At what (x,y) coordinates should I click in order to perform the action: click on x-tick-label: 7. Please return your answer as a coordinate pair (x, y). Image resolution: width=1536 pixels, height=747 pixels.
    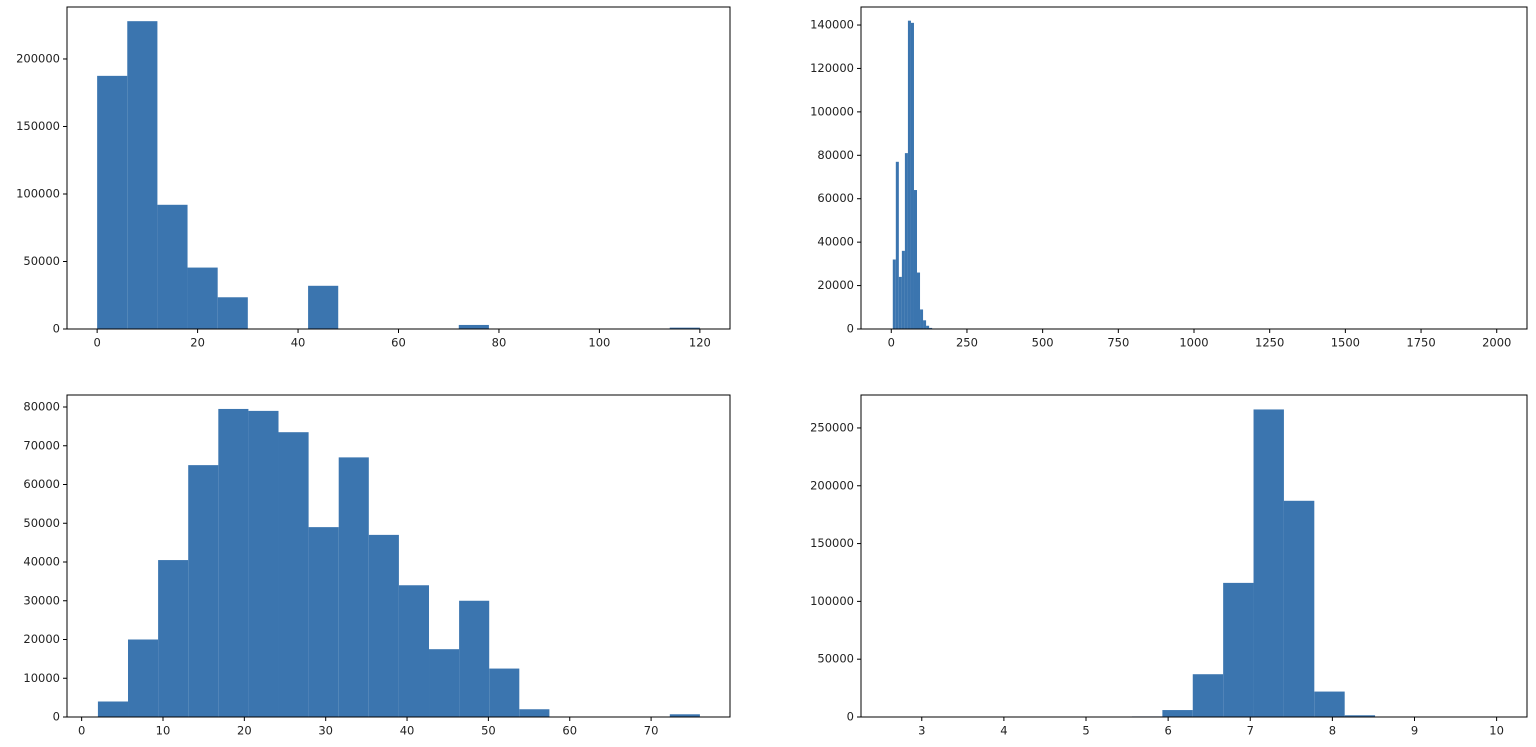
    Looking at the image, I should click on (1250, 731).